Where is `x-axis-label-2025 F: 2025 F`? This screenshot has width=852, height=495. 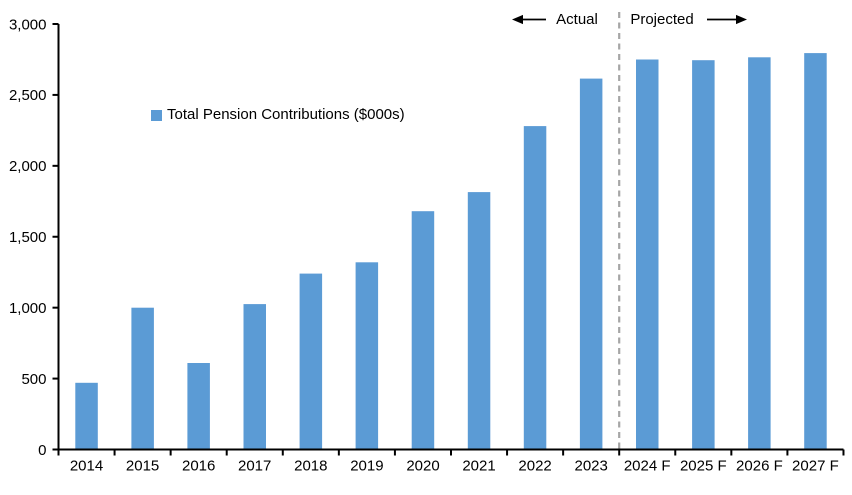 x-axis-label-2025 F: 2025 F is located at coordinates (703, 466).